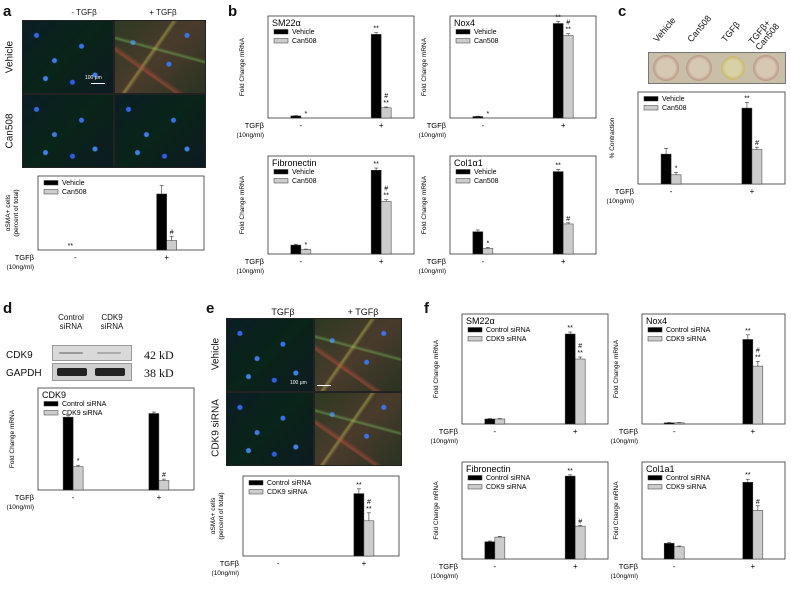 This screenshot has height=596, width=791. Describe the element at coordinates (159, 373) in the screenshot. I see `kd-38: 38 kD` at that location.